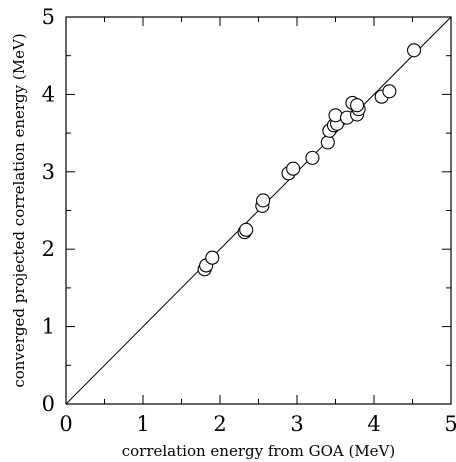 This screenshot has height=462, width=456. What do you see at coordinates (219, 424) in the screenshot?
I see `x-tick-label: 2` at bounding box center [219, 424].